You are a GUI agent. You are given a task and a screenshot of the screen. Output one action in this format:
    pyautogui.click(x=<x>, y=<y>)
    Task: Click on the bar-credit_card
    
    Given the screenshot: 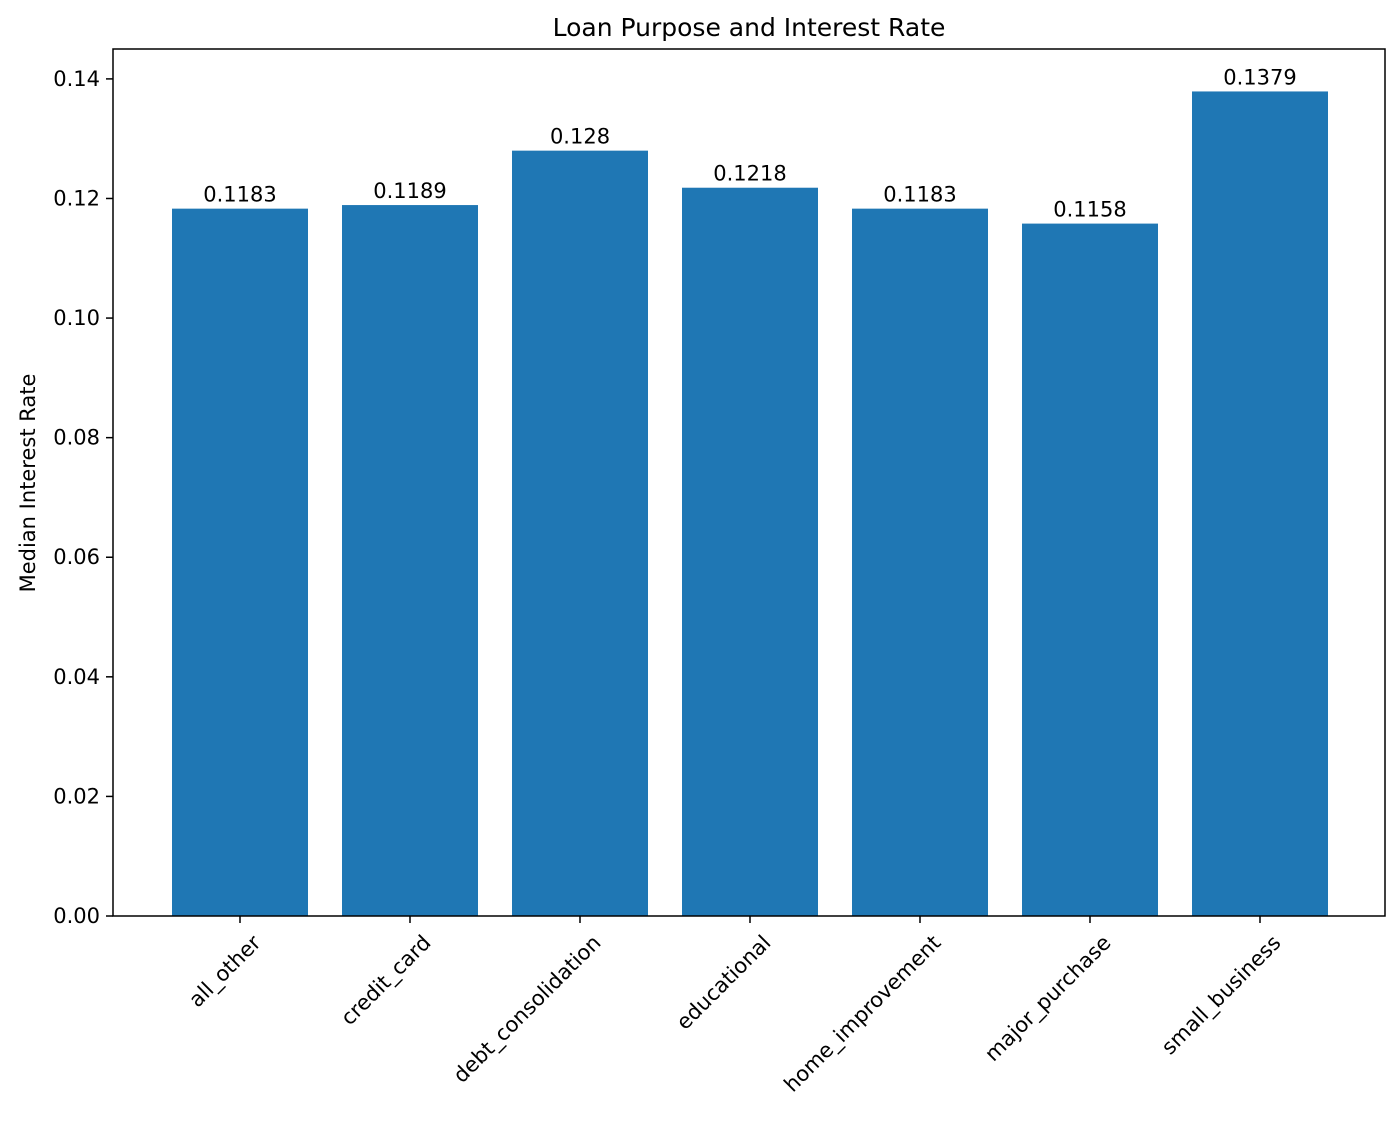 What is the action you would take?
    pyautogui.click(x=410, y=560)
    